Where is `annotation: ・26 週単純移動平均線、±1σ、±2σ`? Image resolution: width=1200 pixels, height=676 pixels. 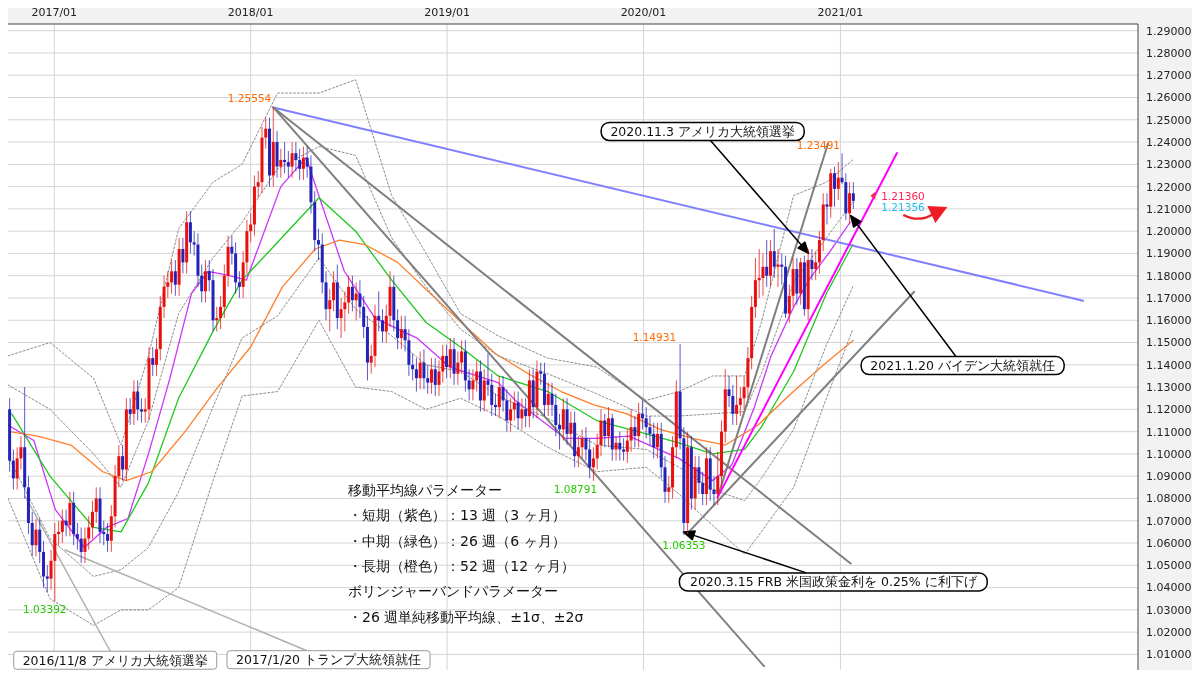 annotation: ・26 週単純移動平均線、±1σ、±2σ is located at coordinates (466, 616).